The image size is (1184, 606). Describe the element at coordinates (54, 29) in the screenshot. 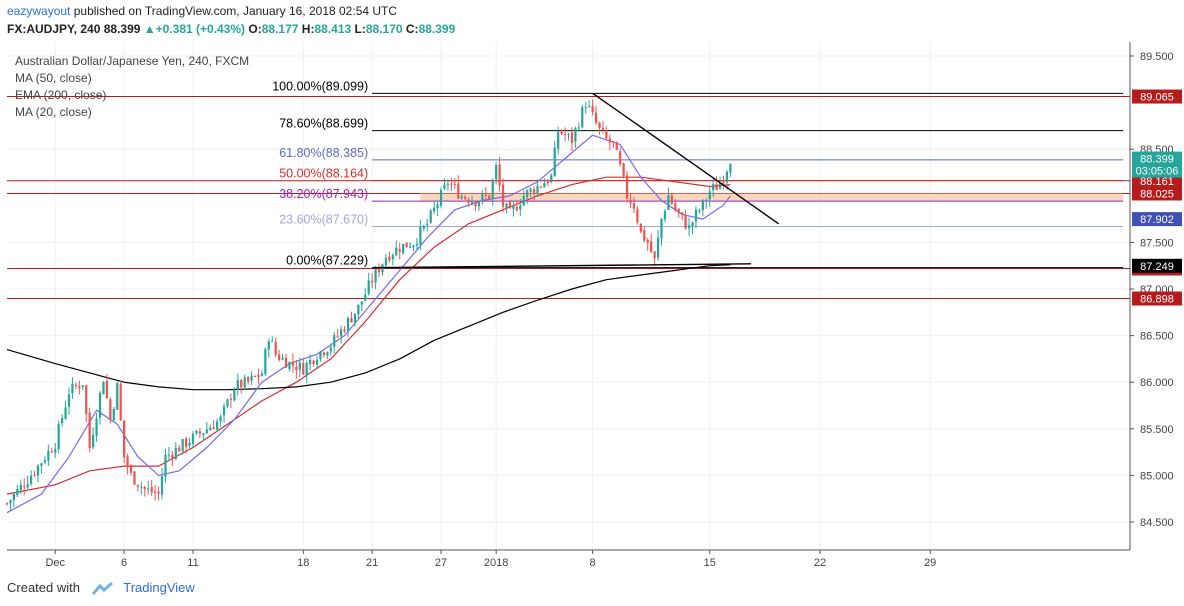

I see `symbol-label: FX:AUDJPY, 240` at that location.